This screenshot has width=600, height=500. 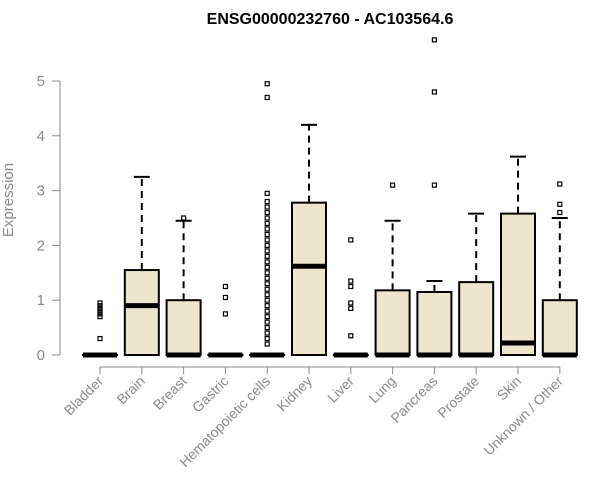 I want to click on x-tick-label: Lung, so click(x=381, y=389).